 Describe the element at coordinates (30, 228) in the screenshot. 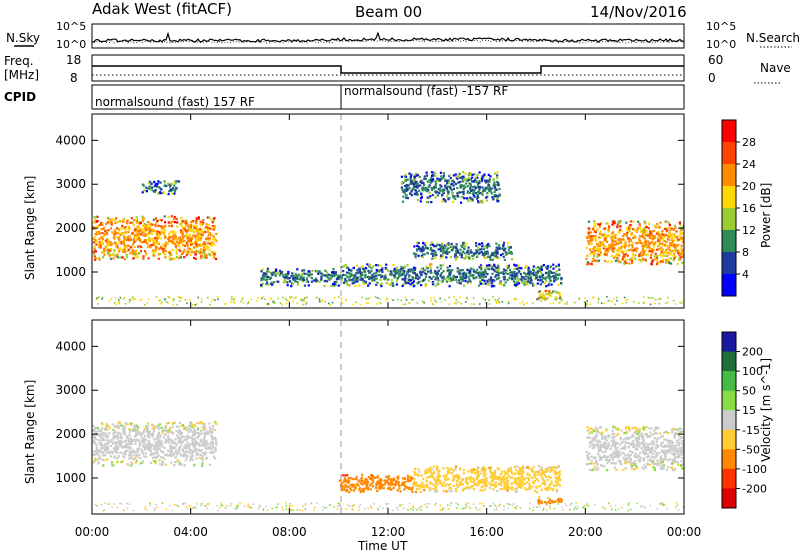

I see `power-range-label: Slant Range [km]` at that location.